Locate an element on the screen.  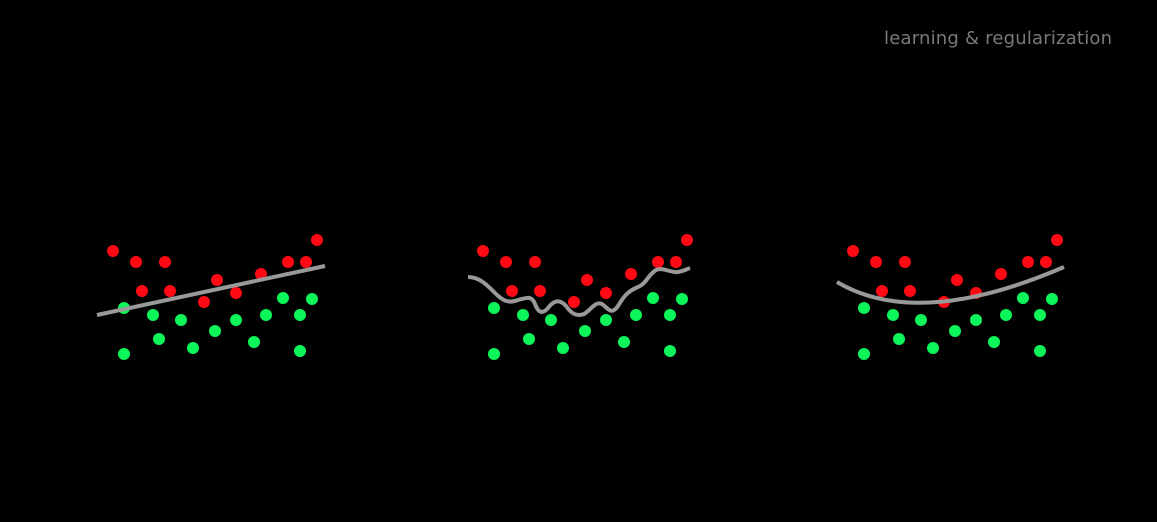
decision-boundary-linear is located at coordinates (211, 290).